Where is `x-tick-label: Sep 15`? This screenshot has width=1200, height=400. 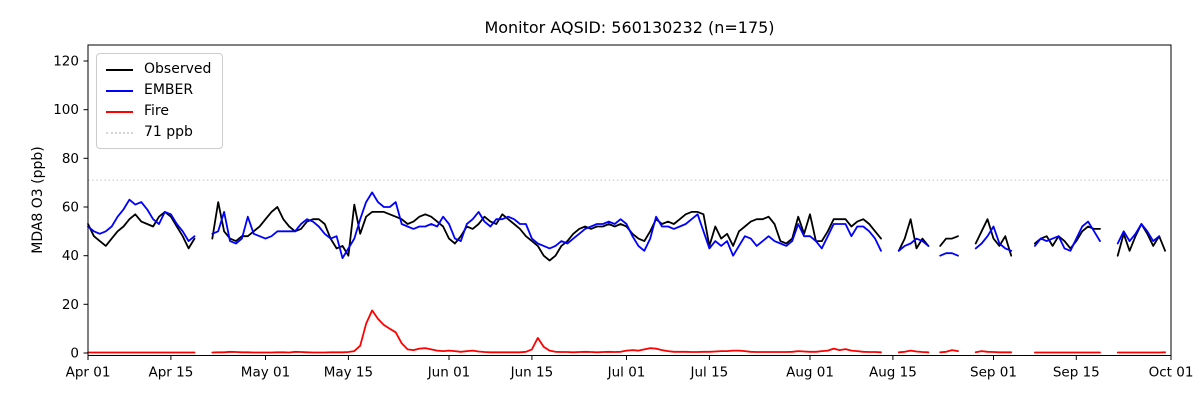
x-tick-label: Sep 15 is located at coordinates (1076, 373).